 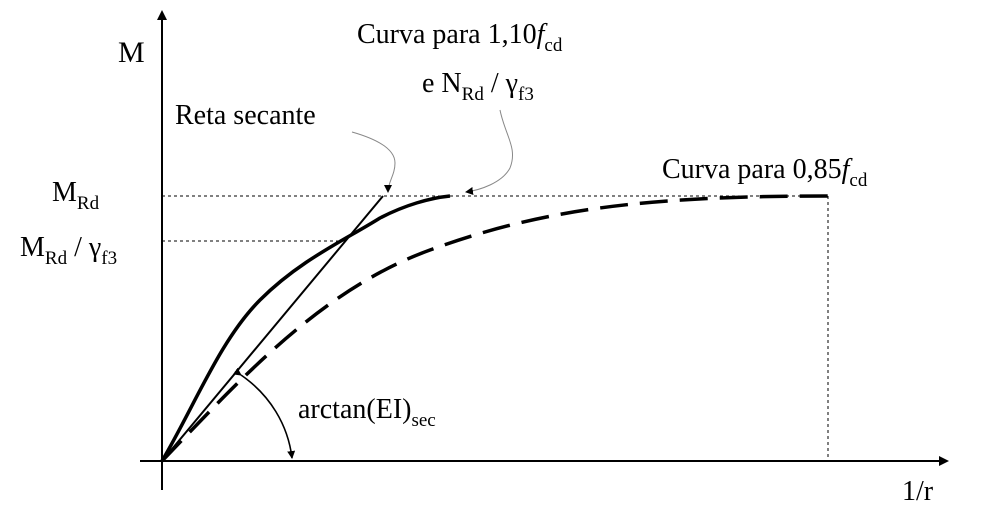 I want to click on curve-085-label: Curva para 0,85fcd, so click(x=765, y=172).